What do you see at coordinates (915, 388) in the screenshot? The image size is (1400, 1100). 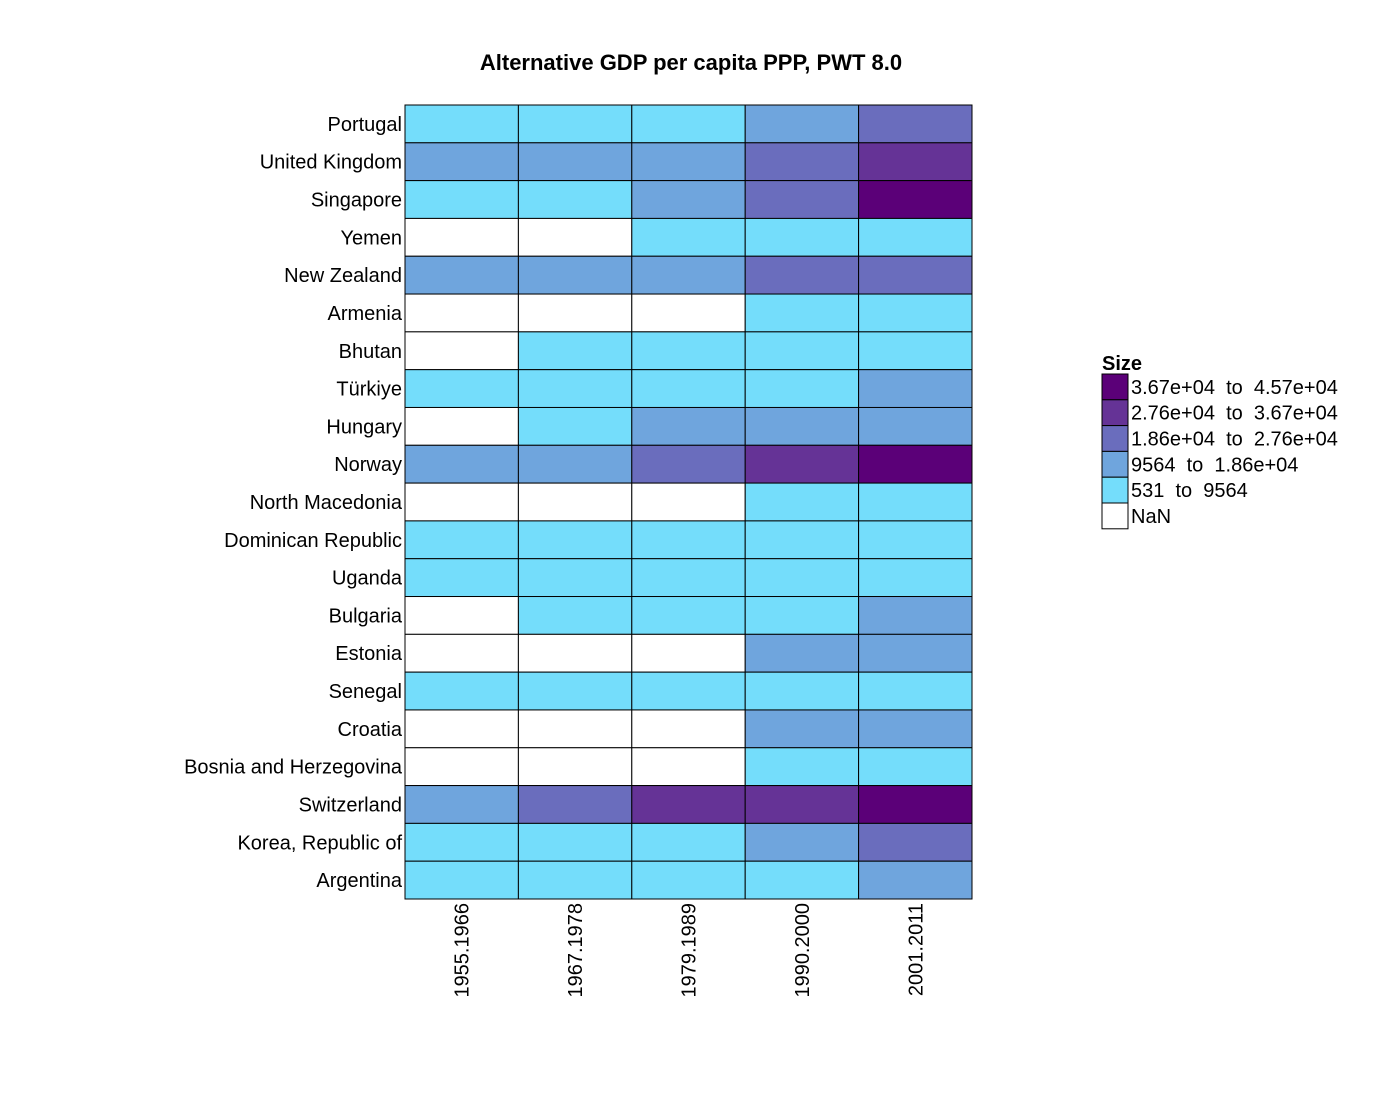 I see `heatmap-cell-t-rkiye-2001-2011` at bounding box center [915, 388].